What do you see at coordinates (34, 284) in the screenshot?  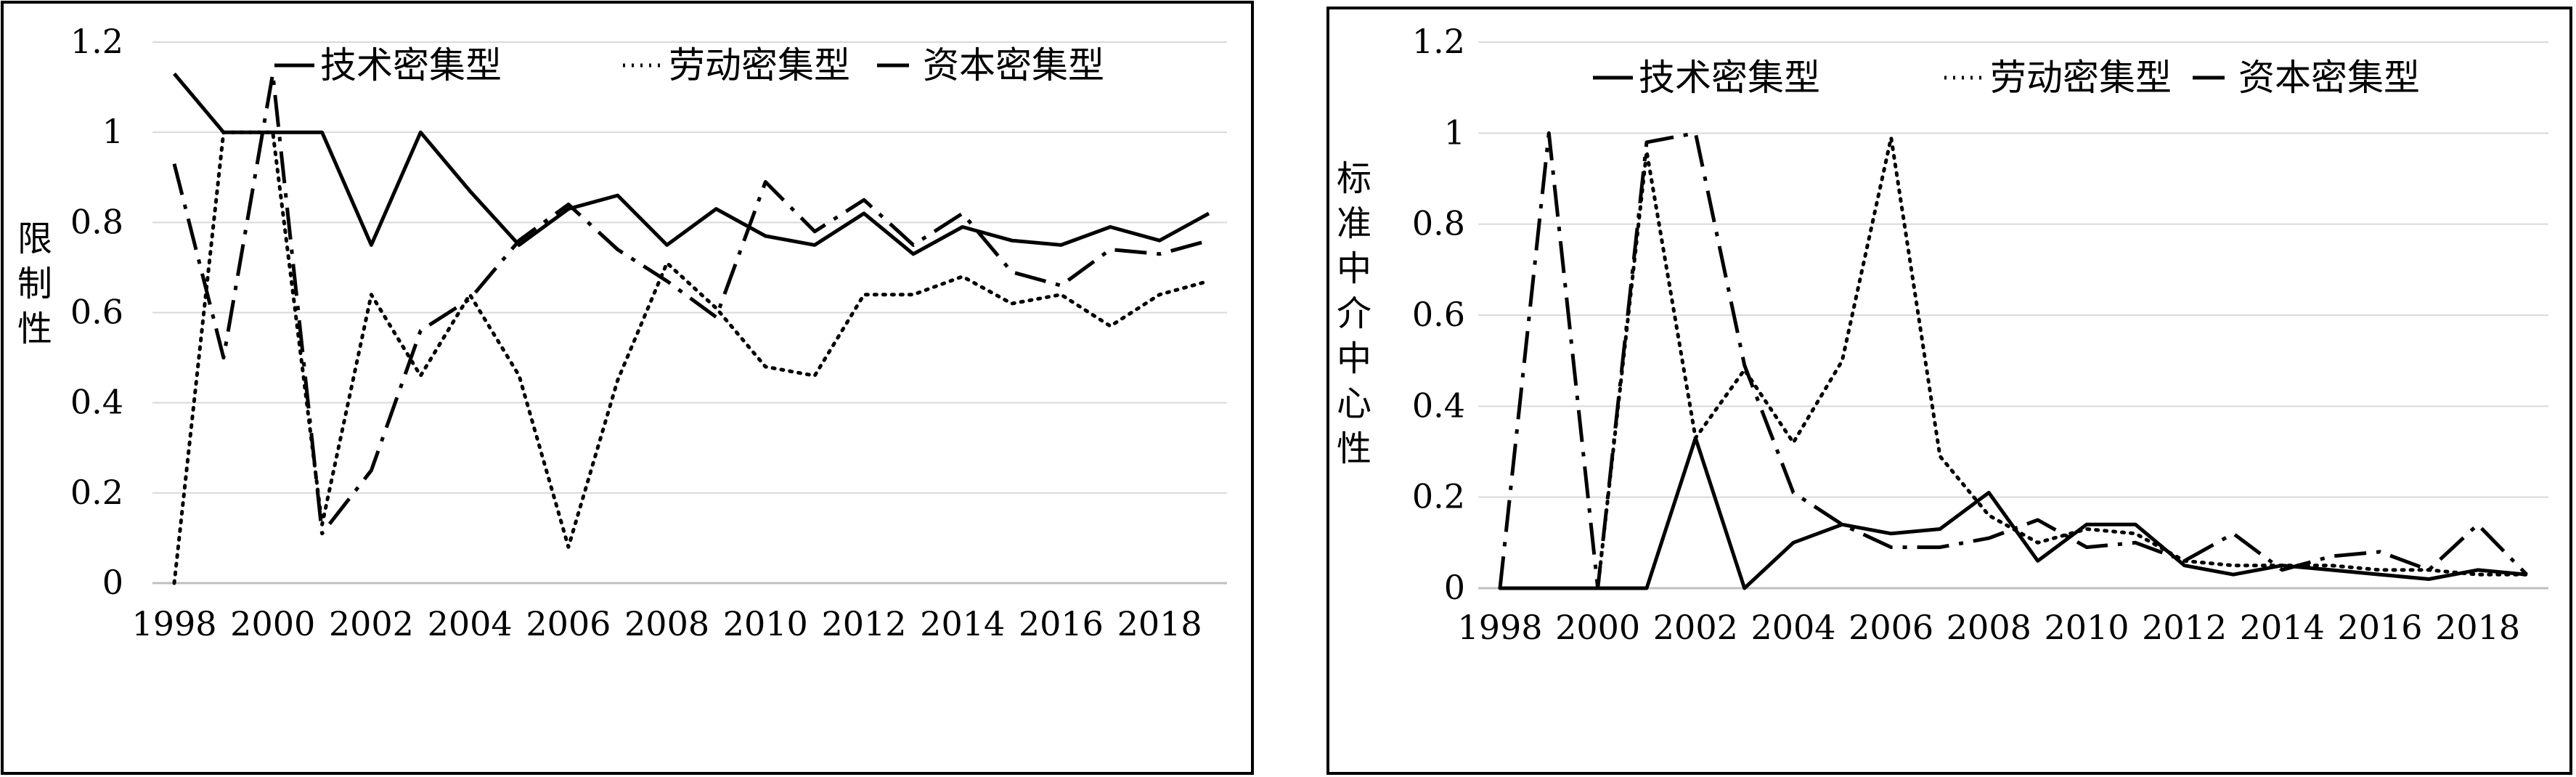 I see `y-axis-title: 限制性` at bounding box center [34, 284].